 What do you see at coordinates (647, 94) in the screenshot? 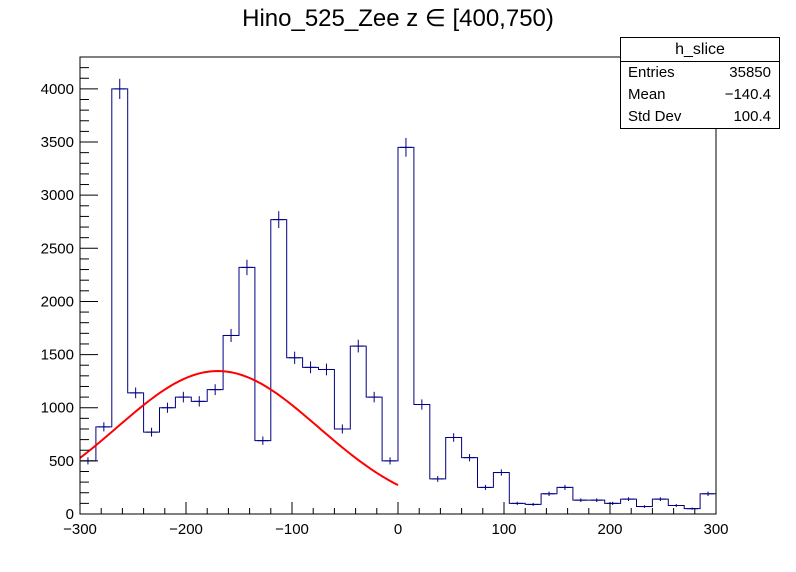
I see `stats-label: Mean` at bounding box center [647, 94].